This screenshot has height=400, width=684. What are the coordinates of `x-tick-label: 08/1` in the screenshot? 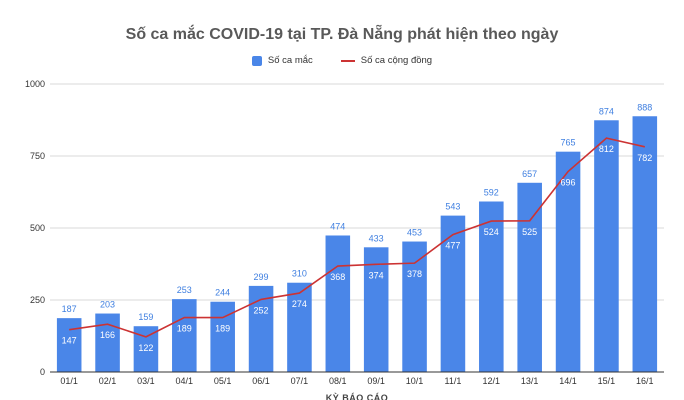 It's located at (338, 381).